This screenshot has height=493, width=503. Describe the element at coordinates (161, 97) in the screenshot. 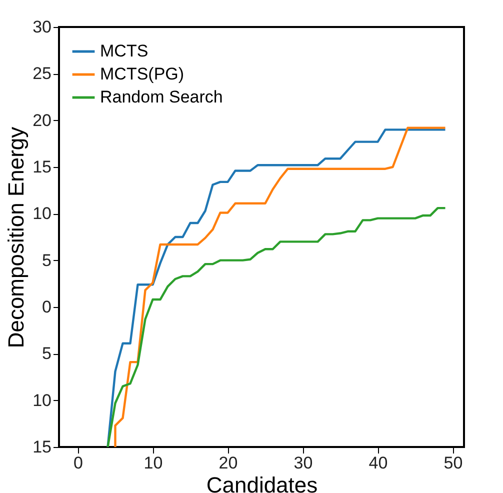

I see `legend-label: Random Search` at that location.